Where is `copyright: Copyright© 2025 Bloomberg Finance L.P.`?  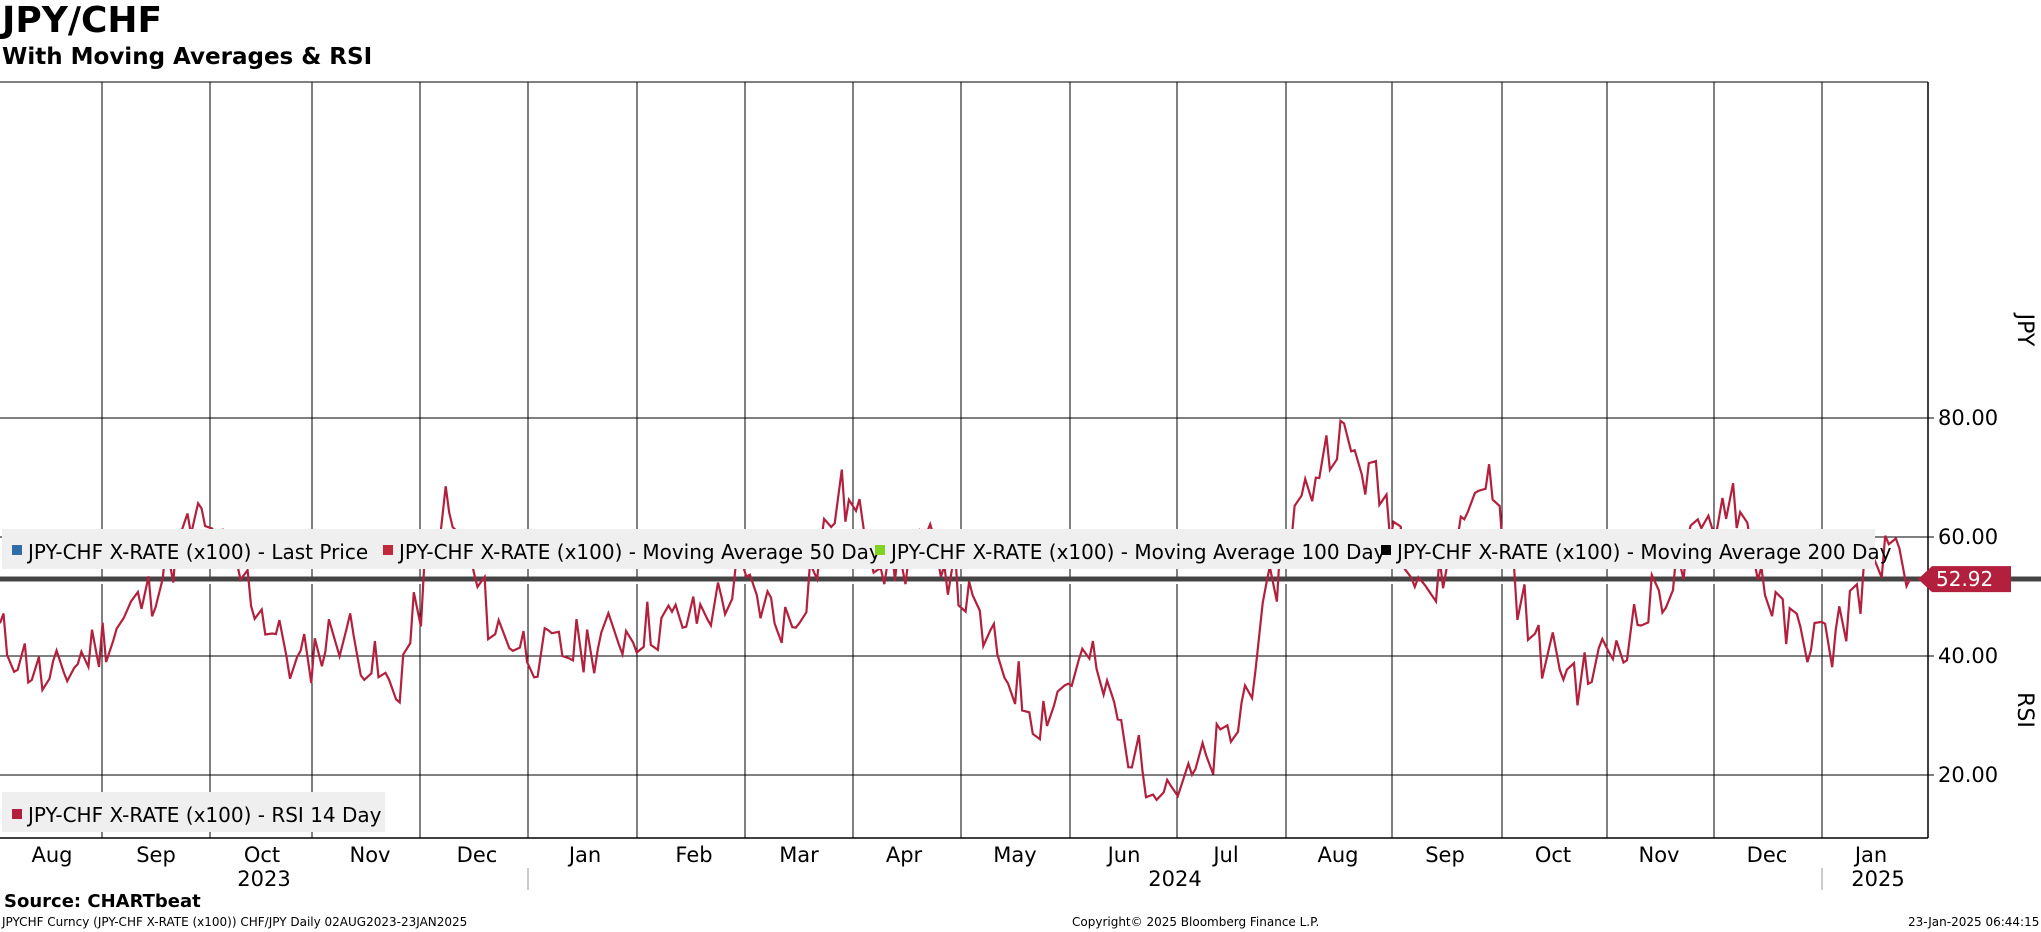
copyright: Copyright© 2025 Bloomberg Finance L.P. is located at coordinates (1196, 922).